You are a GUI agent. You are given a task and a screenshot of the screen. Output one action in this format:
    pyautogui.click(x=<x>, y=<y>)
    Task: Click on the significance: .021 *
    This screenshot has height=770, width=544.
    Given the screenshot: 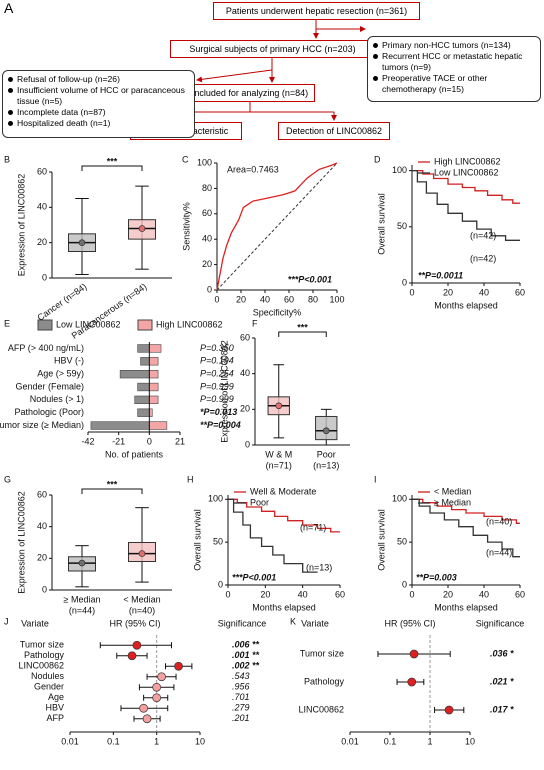 What is the action you would take?
    pyautogui.click(x=502, y=681)
    